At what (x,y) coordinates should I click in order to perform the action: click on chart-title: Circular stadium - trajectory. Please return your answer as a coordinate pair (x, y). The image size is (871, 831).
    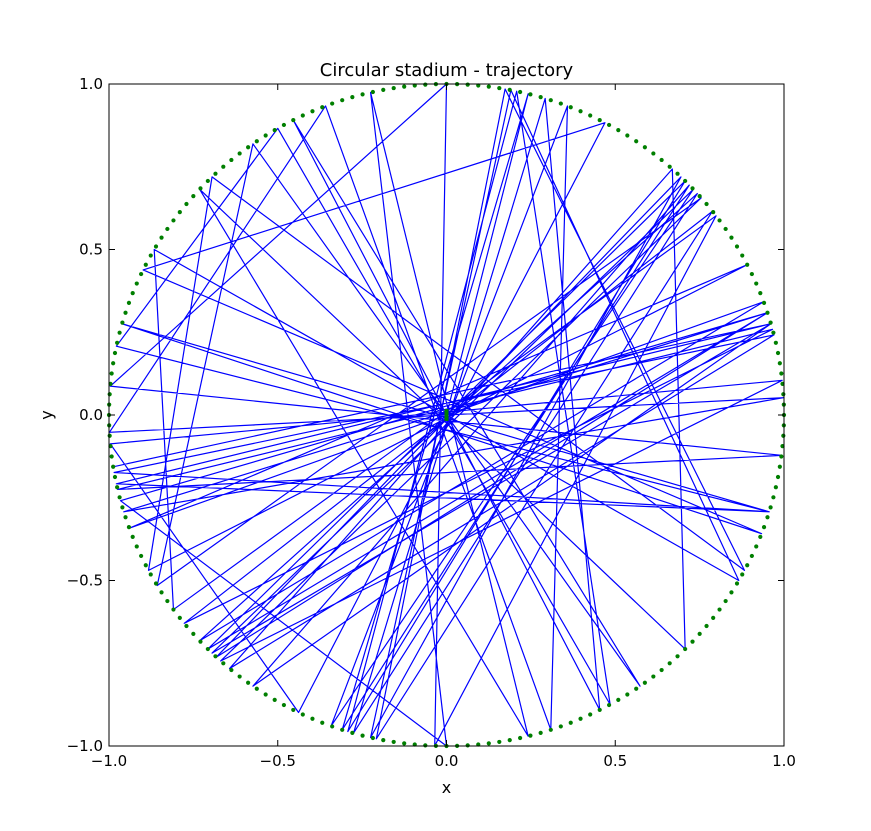
    Looking at the image, I should click on (447, 70).